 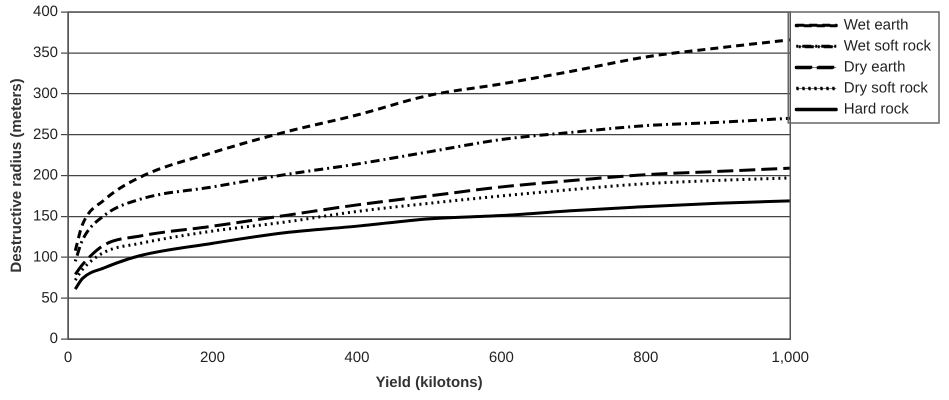 What do you see at coordinates (17, 175) in the screenshot?
I see `y-axis-title: Destructive radius (meters)` at bounding box center [17, 175].